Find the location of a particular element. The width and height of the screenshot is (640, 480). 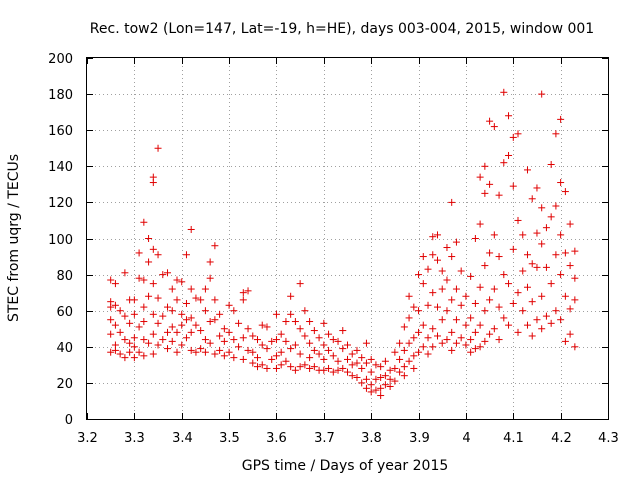

x-axis-title: GPS time / Days of year 2015 is located at coordinates (345, 466).